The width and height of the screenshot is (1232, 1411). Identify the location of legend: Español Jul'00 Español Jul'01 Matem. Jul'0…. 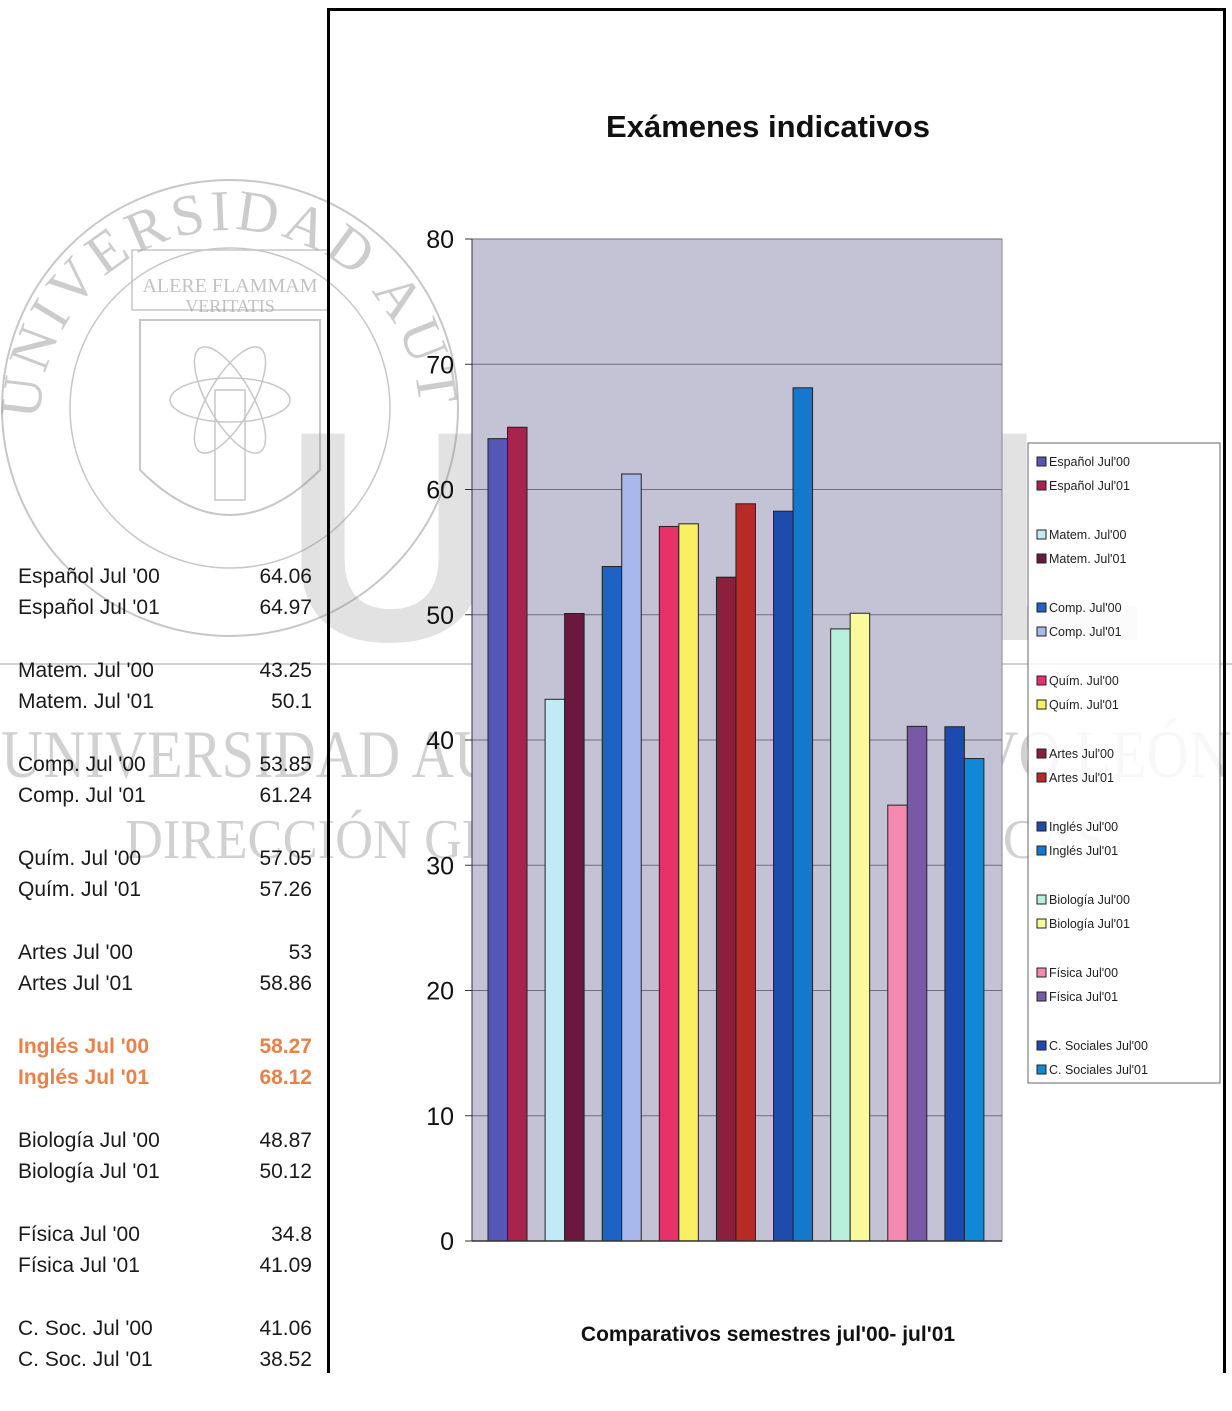
(1124, 763).